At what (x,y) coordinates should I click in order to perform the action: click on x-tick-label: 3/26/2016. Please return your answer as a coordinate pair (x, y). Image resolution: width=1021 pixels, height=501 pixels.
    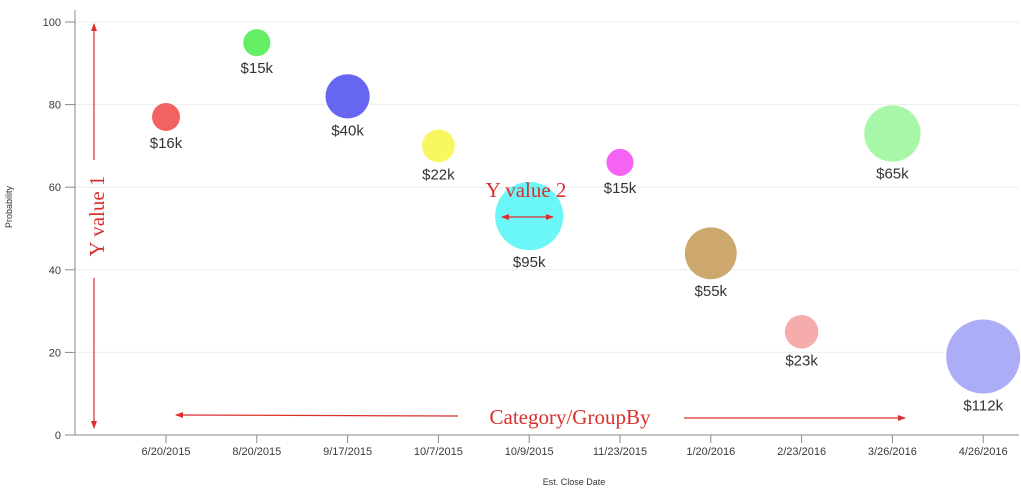
    Looking at the image, I should click on (892, 452).